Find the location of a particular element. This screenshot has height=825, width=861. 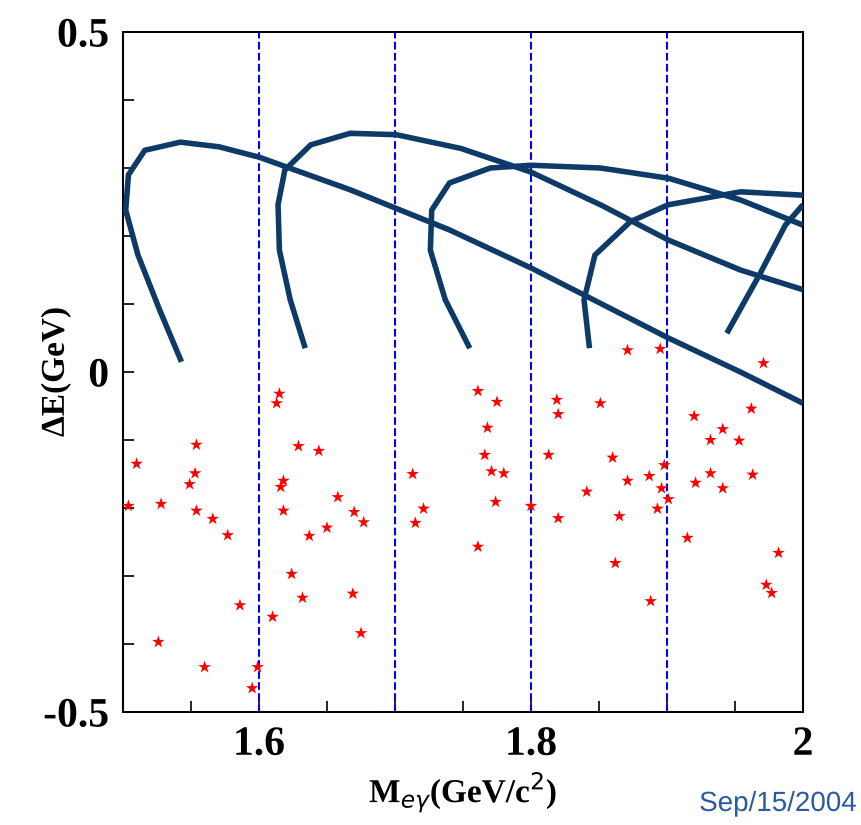

y-tick-label: 0.5 is located at coordinates (83, 33).